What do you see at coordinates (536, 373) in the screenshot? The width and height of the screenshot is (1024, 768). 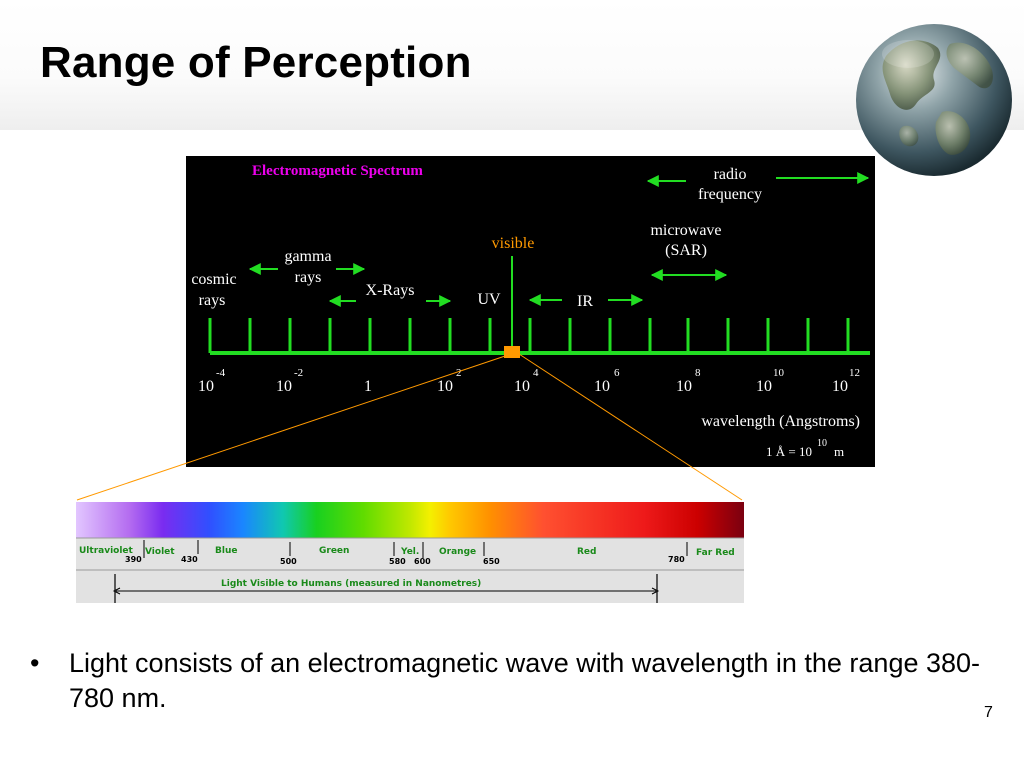 I see `scale-tick-exponent: 4` at bounding box center [536, 373].